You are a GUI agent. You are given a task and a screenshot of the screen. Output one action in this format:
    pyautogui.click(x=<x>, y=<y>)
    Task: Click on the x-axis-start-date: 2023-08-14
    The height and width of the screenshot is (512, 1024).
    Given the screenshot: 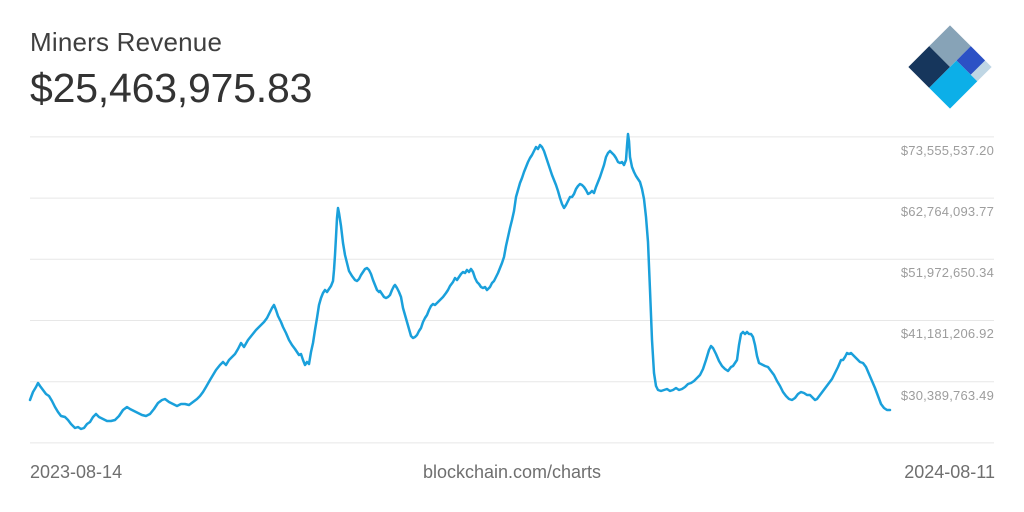 What is the action you would take?
    pyautogui.click(x=76, y=472)
    